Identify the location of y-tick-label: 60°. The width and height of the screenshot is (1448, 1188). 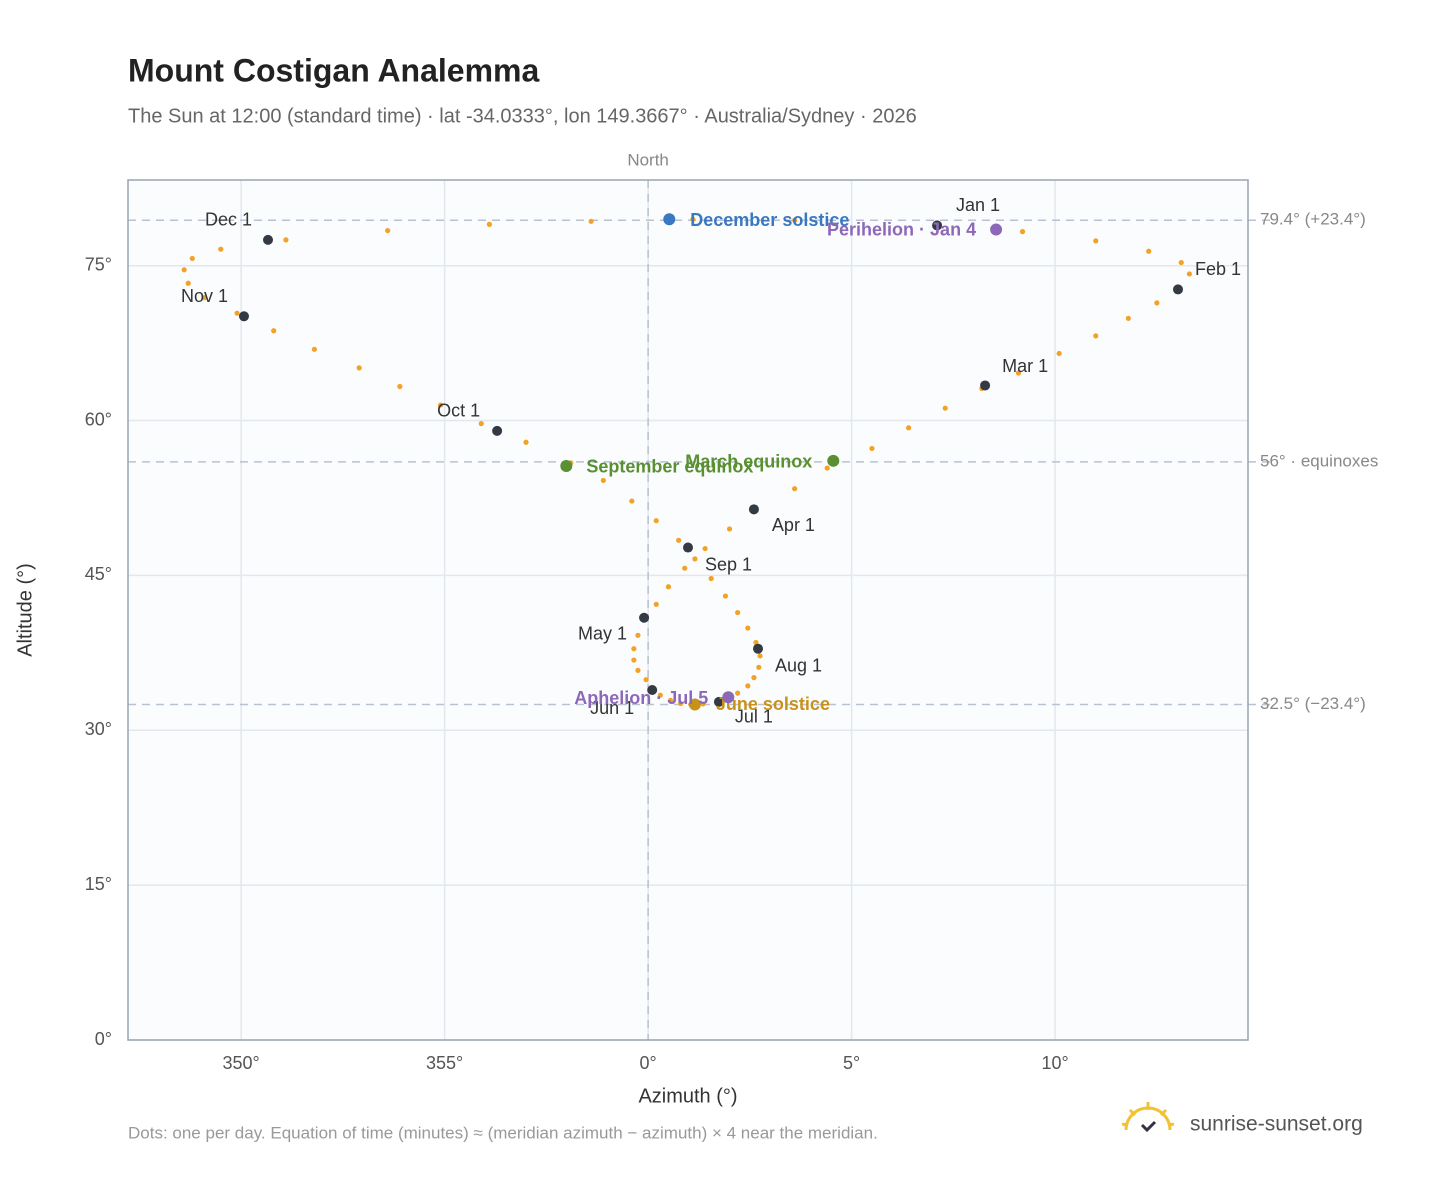
(98, 419).